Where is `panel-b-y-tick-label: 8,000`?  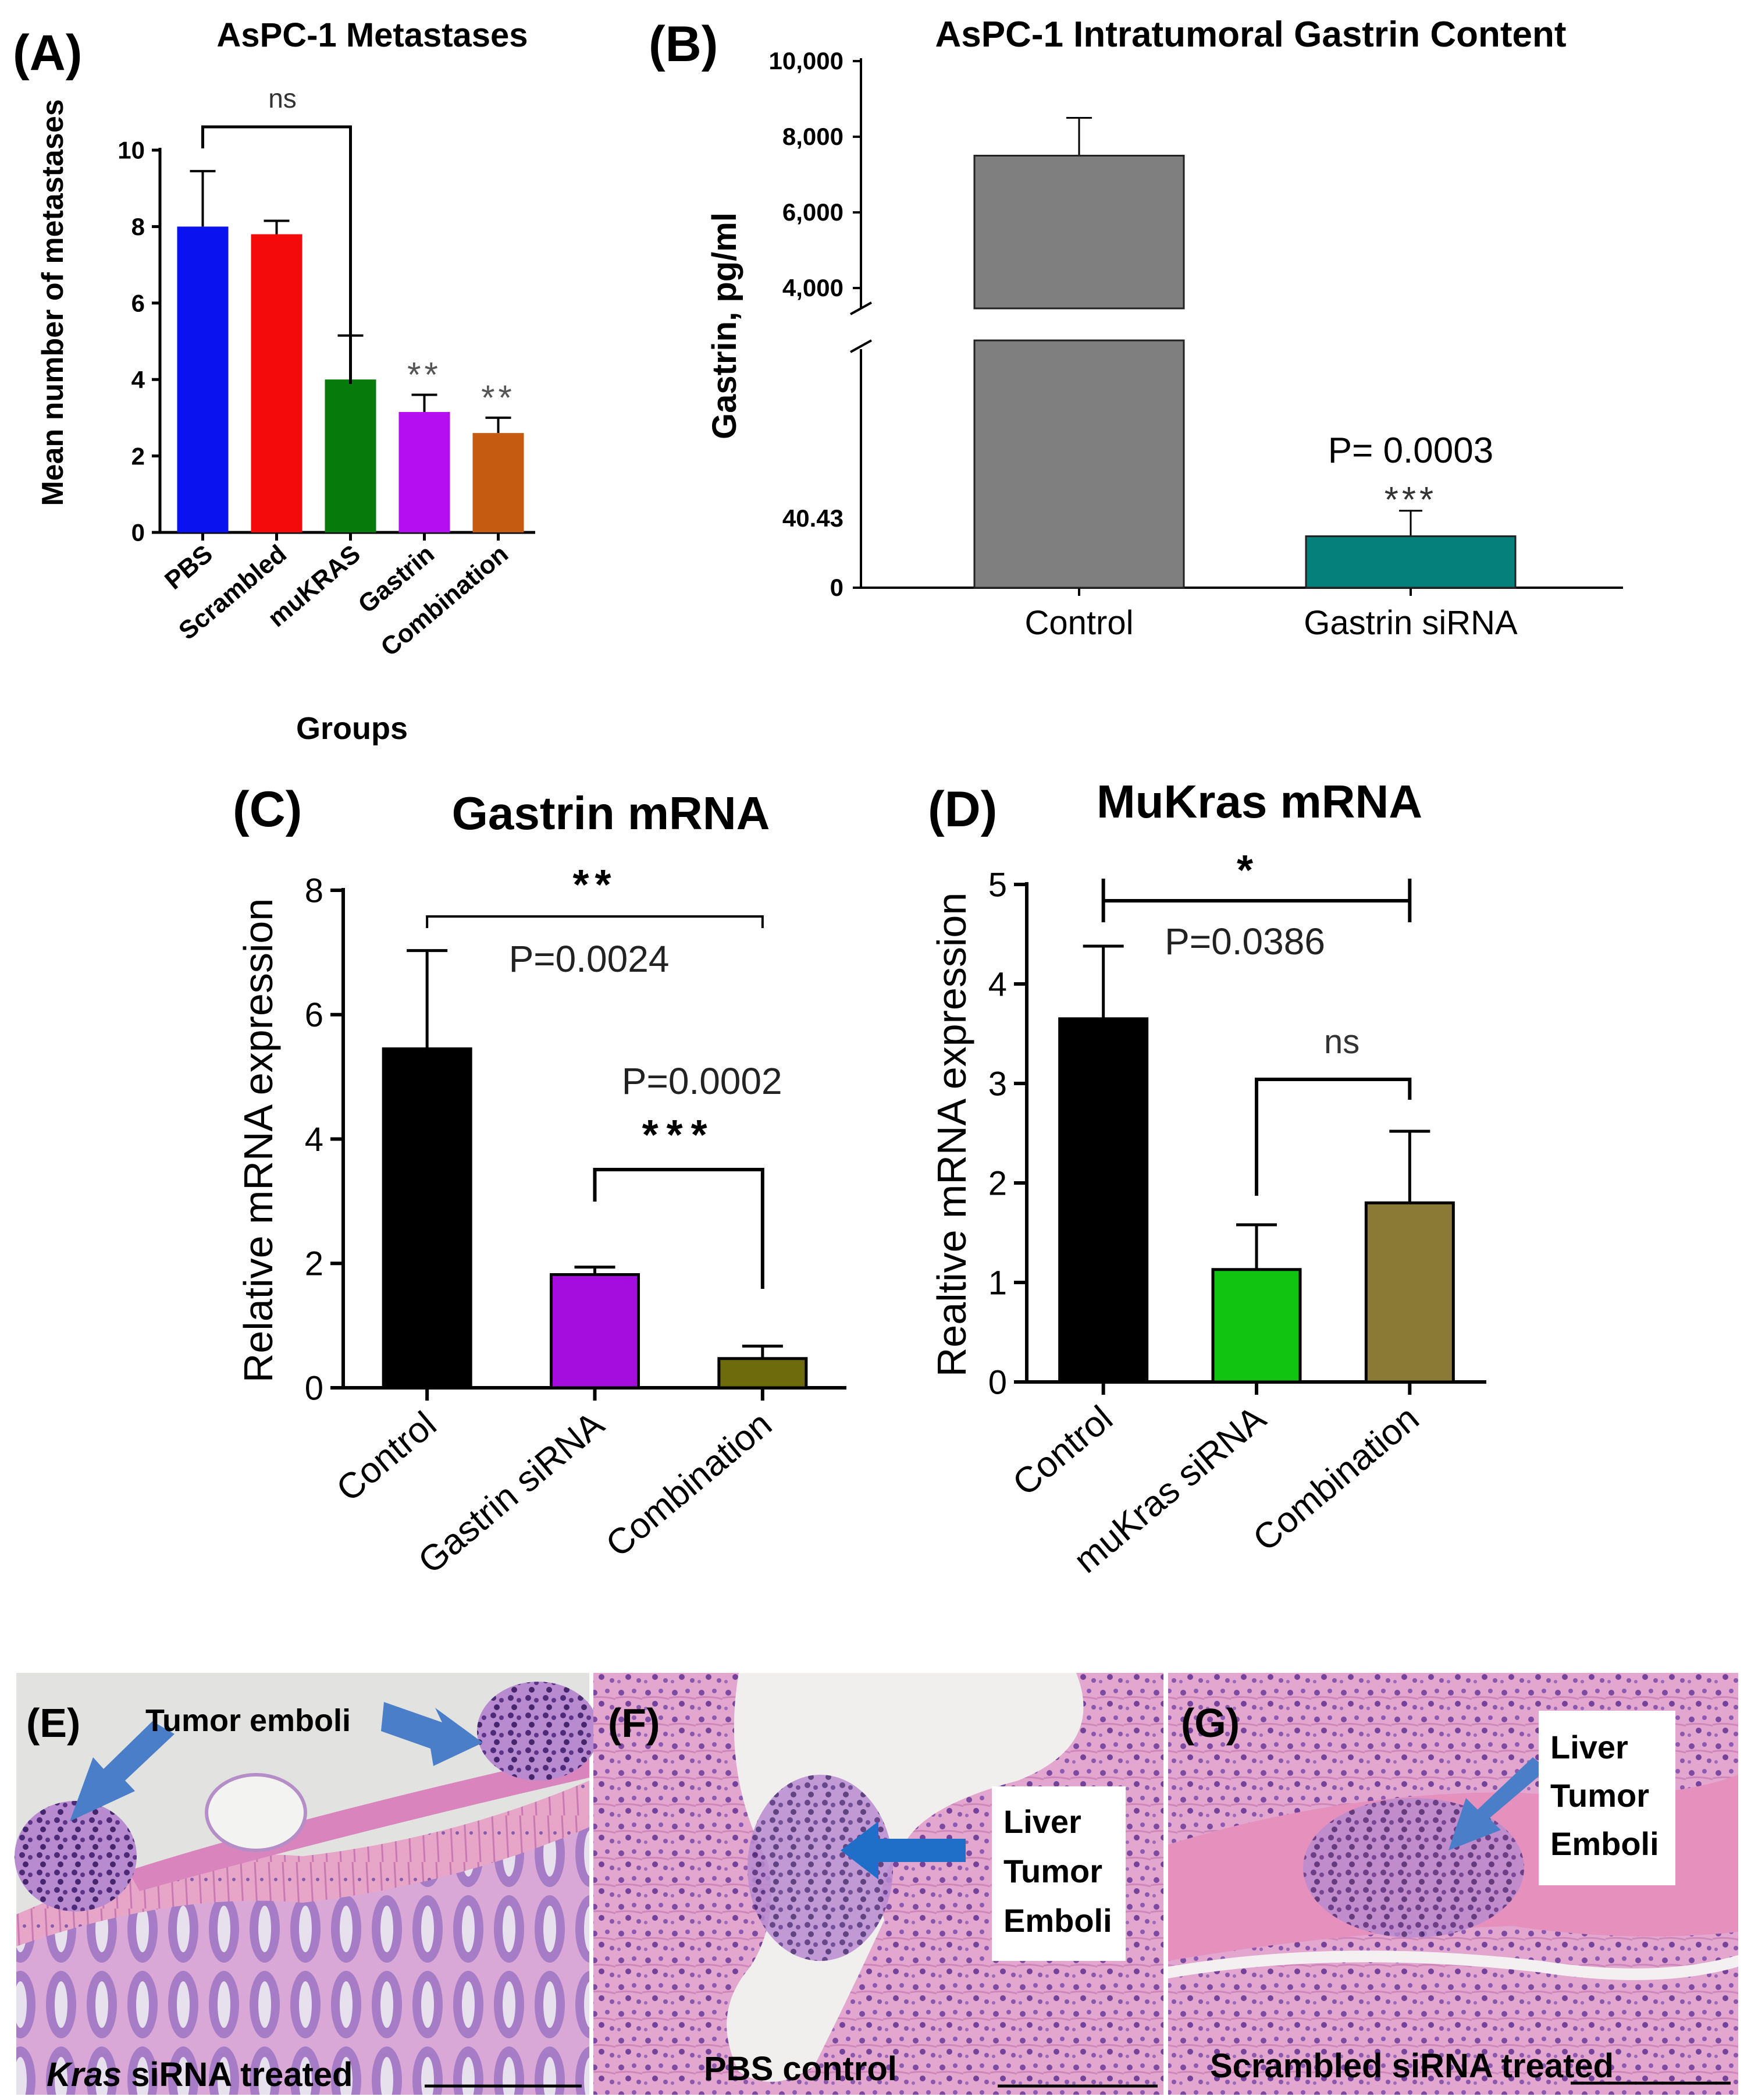 panel-b-y-tick-label: 8,000 is located at coordinates (813, 136).